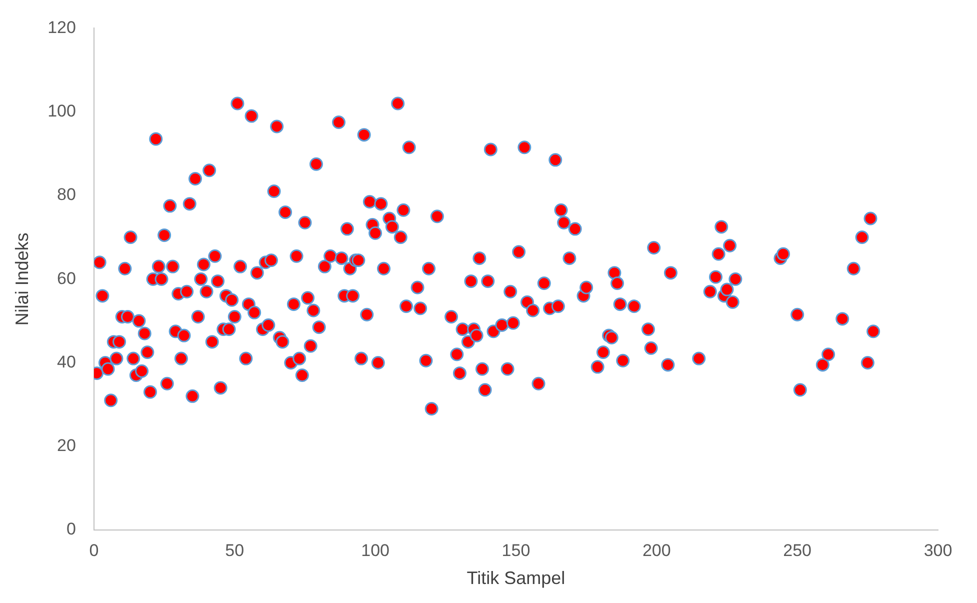  Describe the element at coordinates (71, 529) in the screenshot. I see `y-tick-label: 0` at that location.